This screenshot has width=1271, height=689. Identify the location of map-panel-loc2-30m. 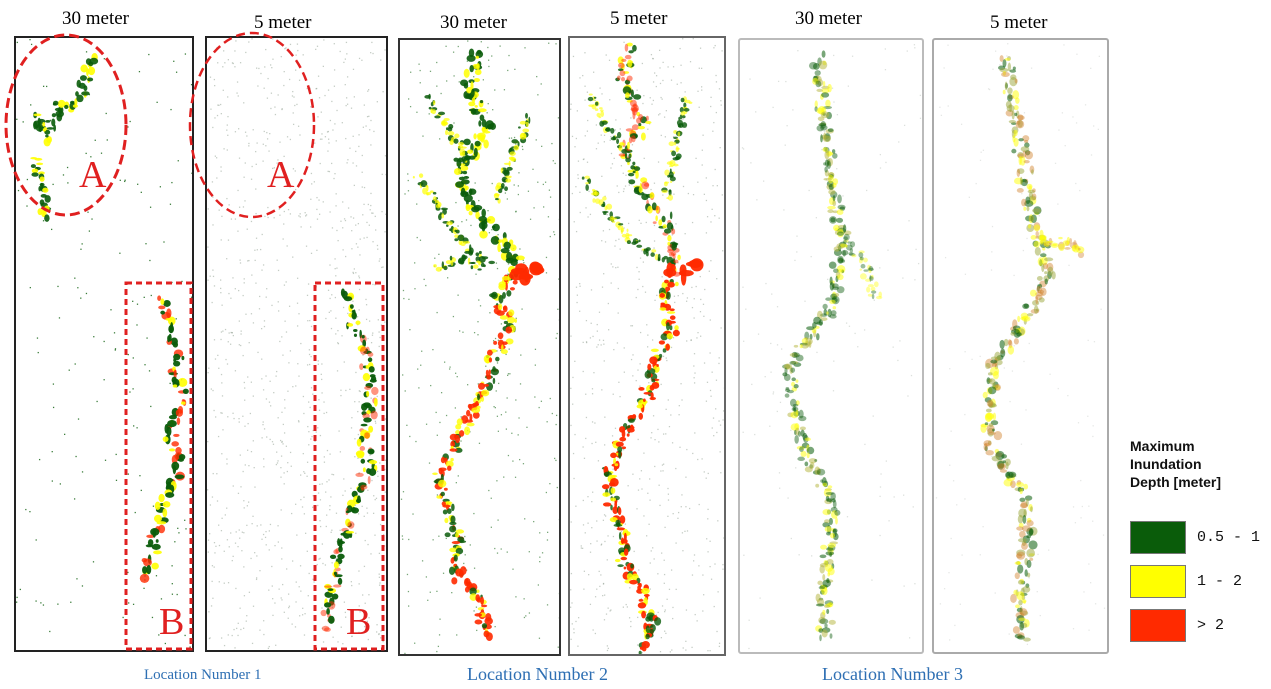
(479, 347).